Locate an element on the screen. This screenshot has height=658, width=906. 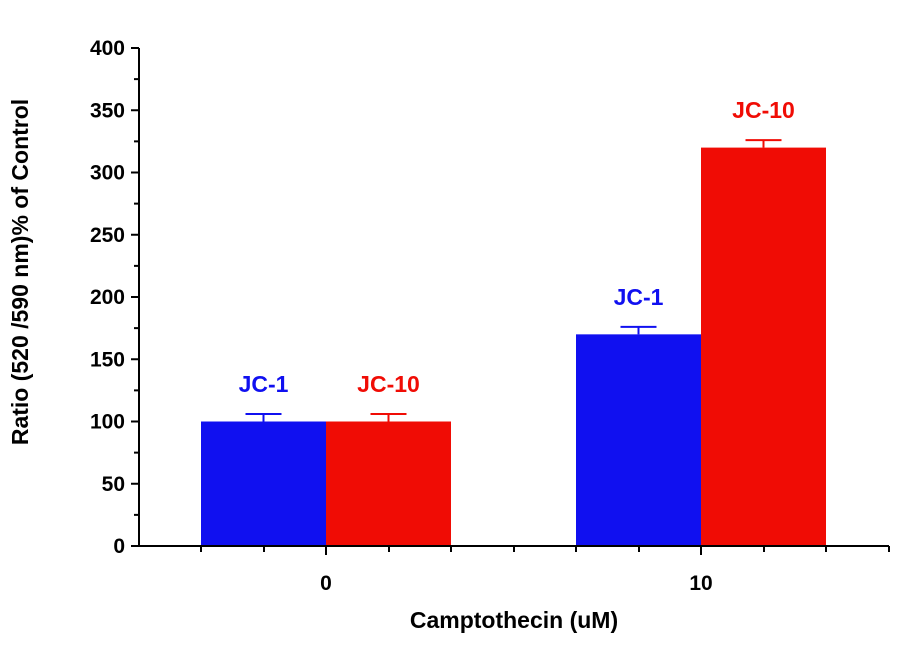
y-tick-label-250: 250 is located at coordinates (107, 235).